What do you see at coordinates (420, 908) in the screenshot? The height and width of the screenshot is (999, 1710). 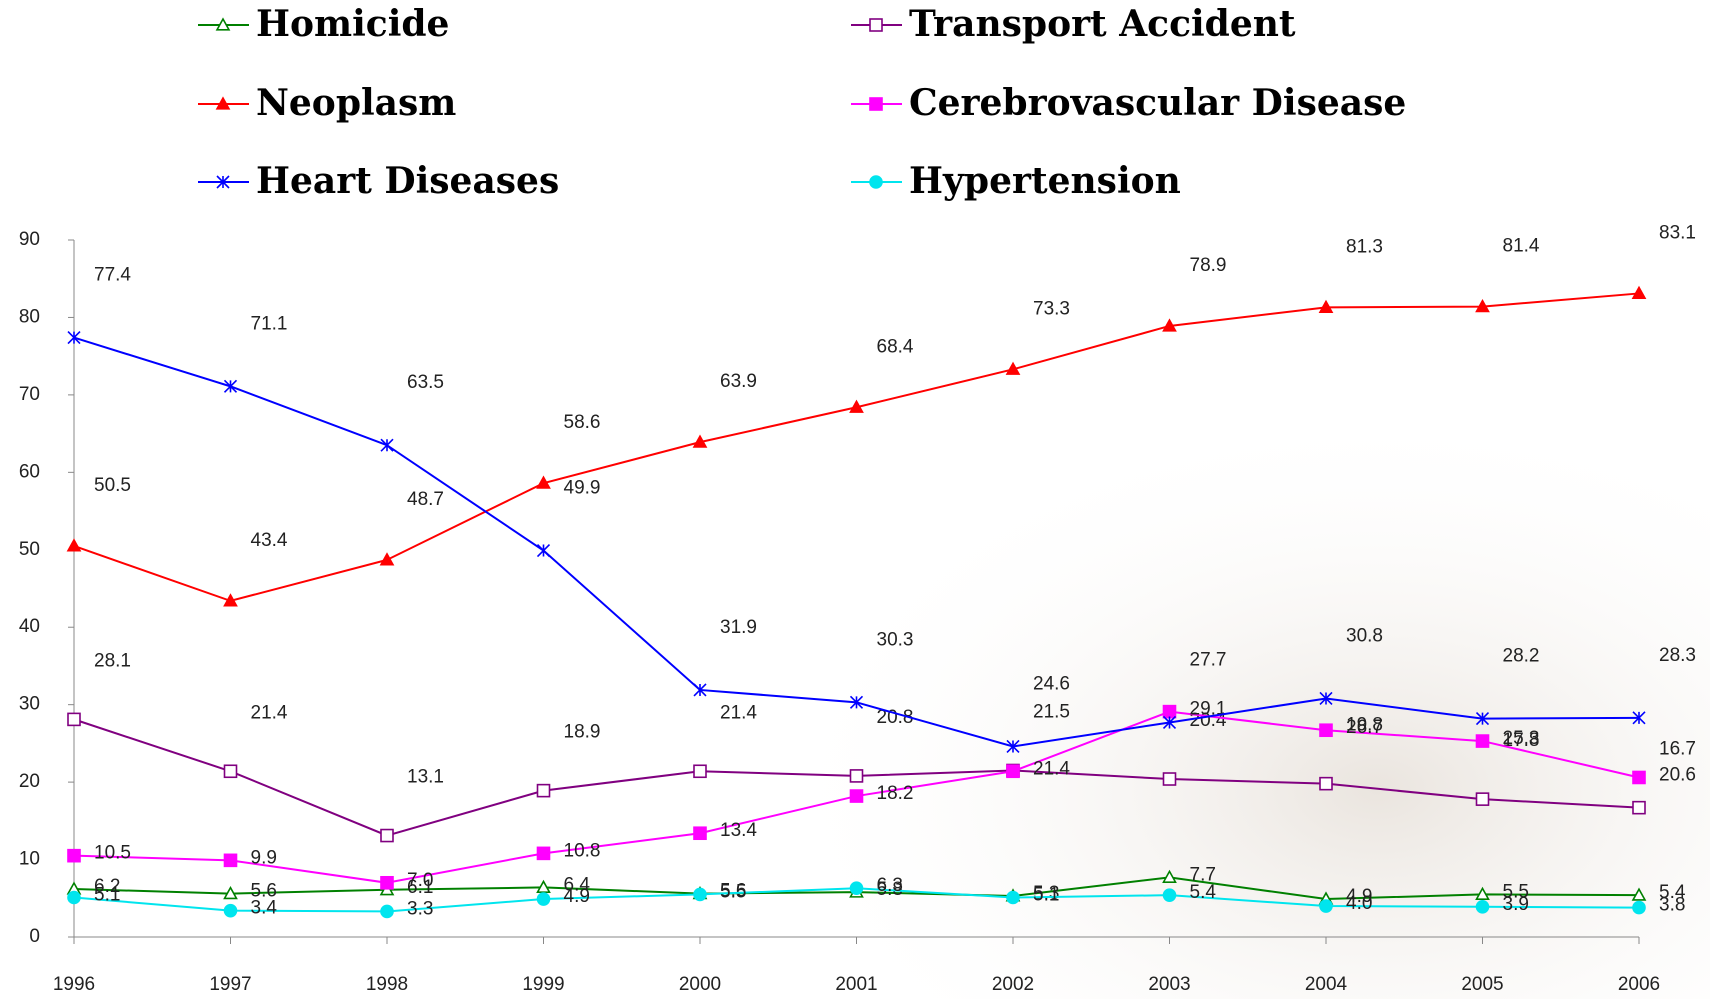 I see `data-label: 3.3` at bounding box center [420, 908].